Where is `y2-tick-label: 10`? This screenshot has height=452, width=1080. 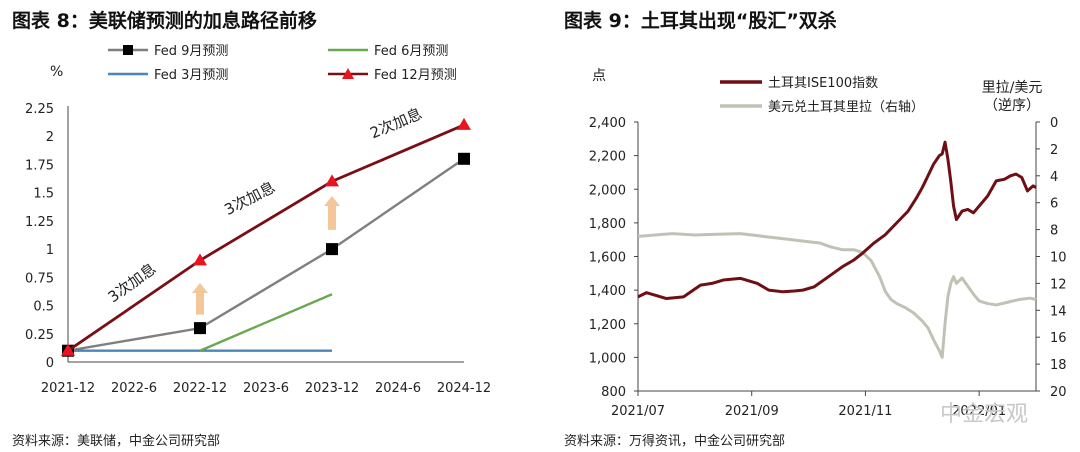
y2-tick-label: 10 is located at coordinates (1058, 258).